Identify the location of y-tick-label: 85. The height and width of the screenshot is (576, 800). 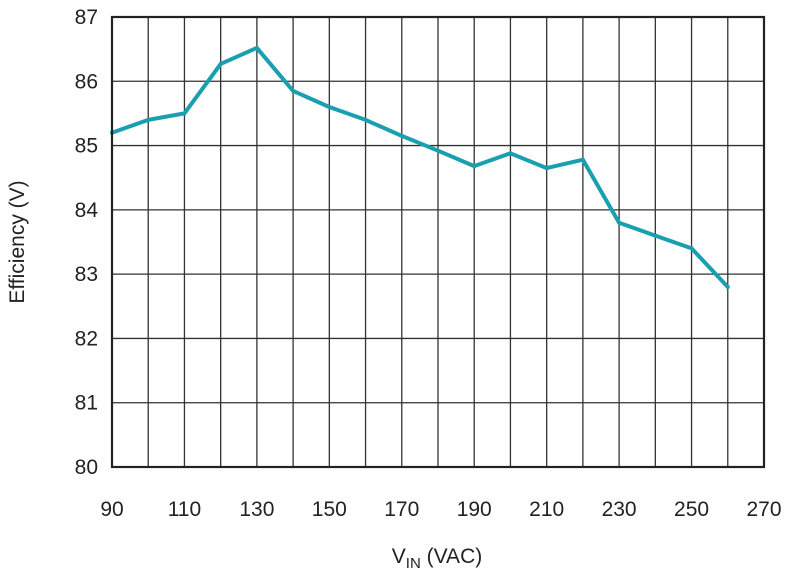
(86, 146).